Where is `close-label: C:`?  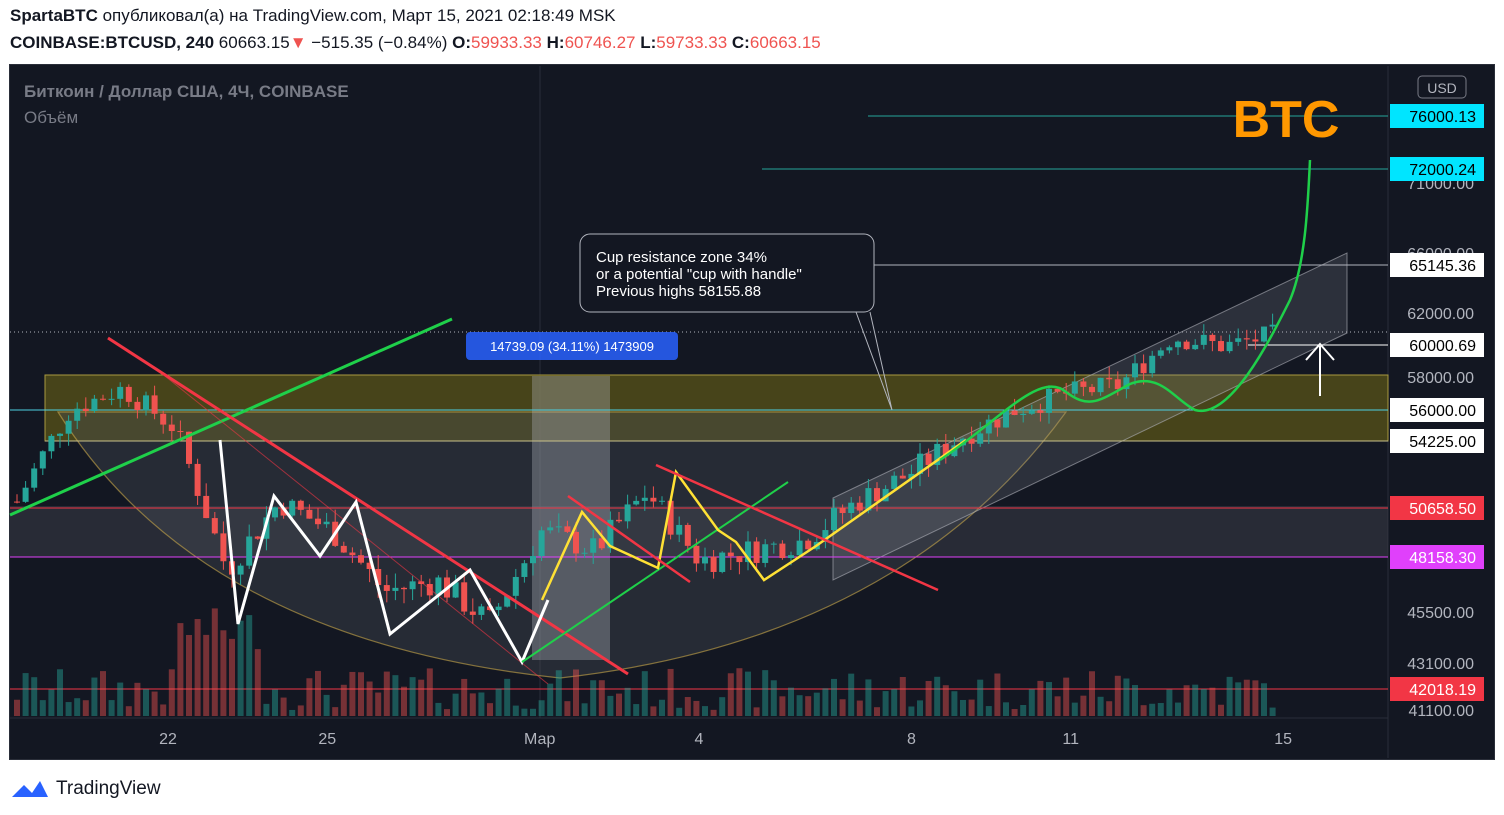 close-label: C: is located at coordinates (740, 42).